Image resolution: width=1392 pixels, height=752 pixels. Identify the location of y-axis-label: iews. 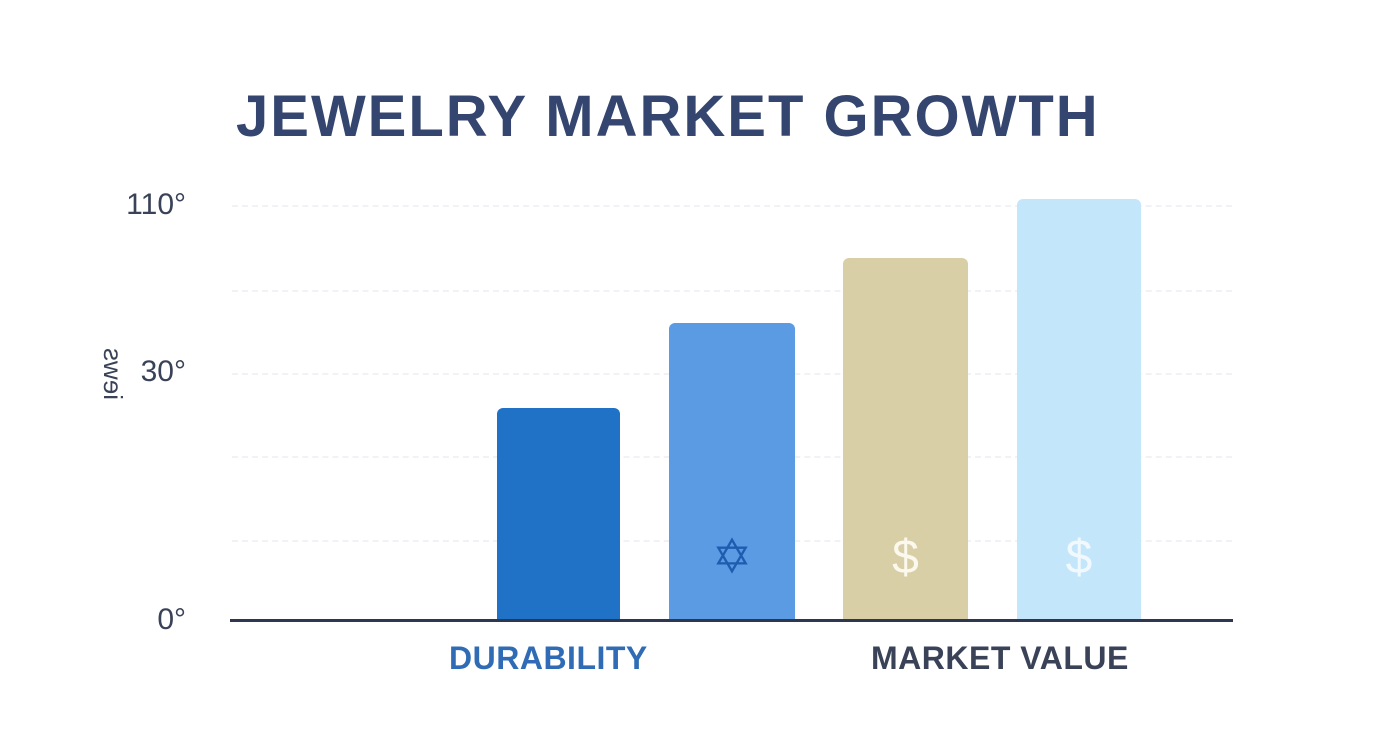
(113, 373).